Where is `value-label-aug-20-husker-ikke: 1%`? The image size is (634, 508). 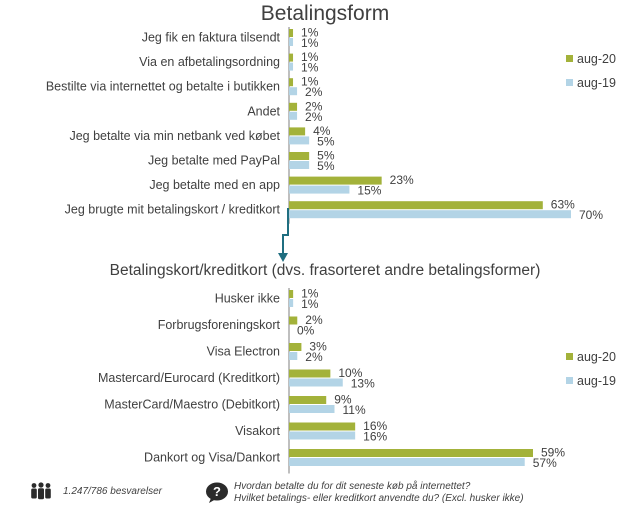
value-label-aug-20-husker-ikke: 1% is located at coordinates (310, 294).